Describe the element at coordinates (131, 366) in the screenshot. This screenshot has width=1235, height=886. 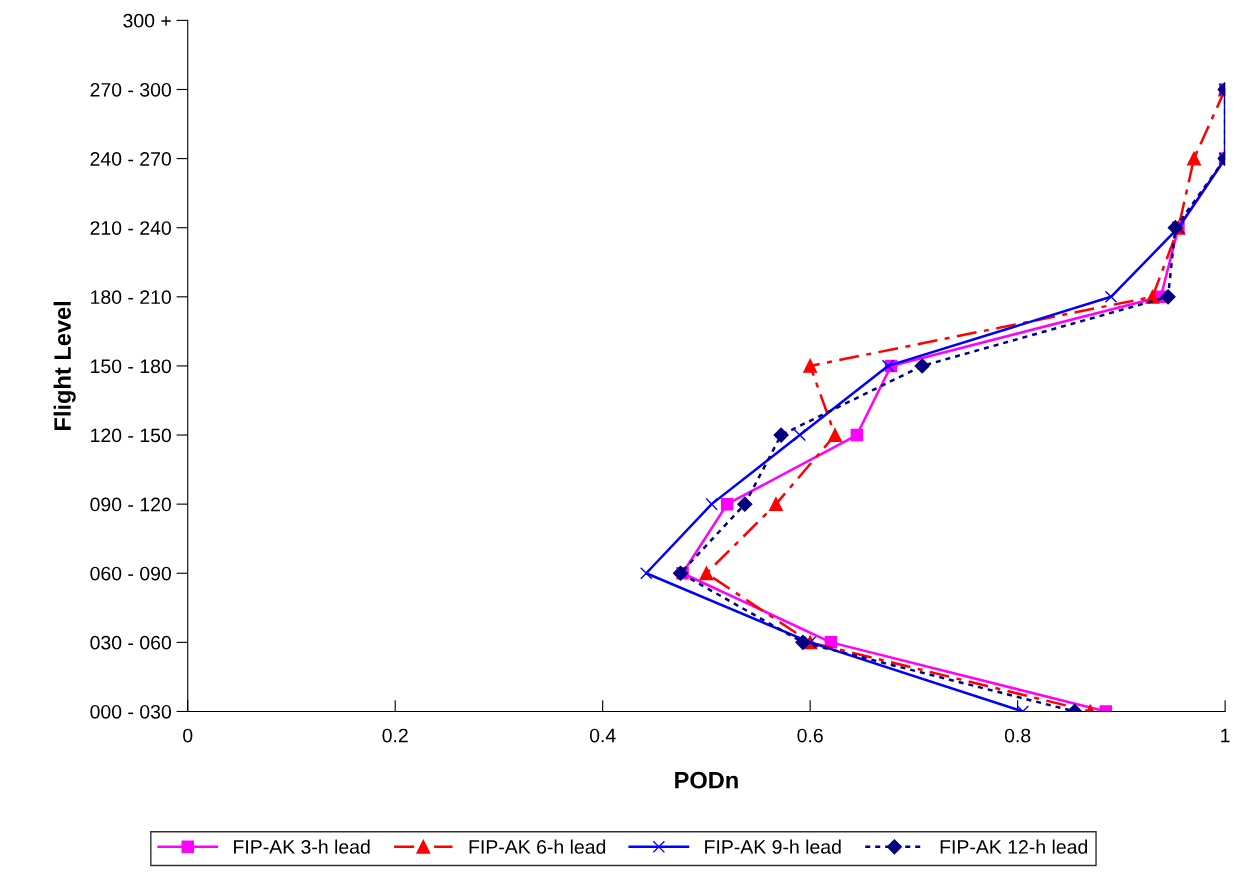
I see `y-tick-label: 150 - 180` at that location.